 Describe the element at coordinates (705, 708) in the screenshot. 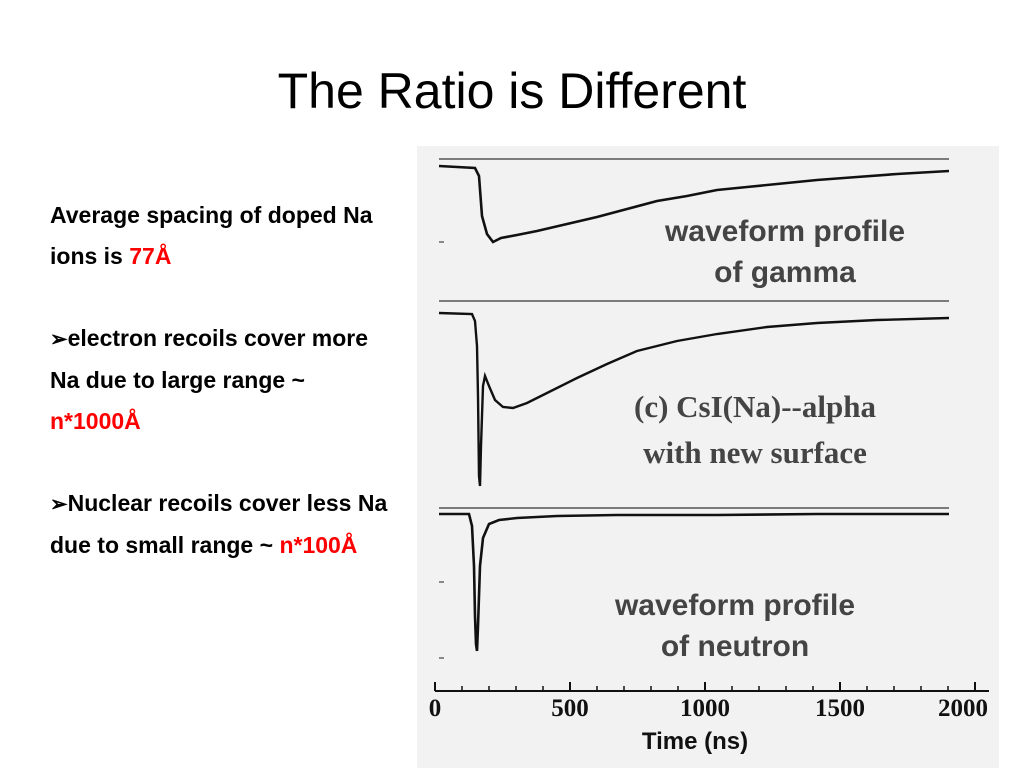

I see `x-tick-label: 1000` at that location.